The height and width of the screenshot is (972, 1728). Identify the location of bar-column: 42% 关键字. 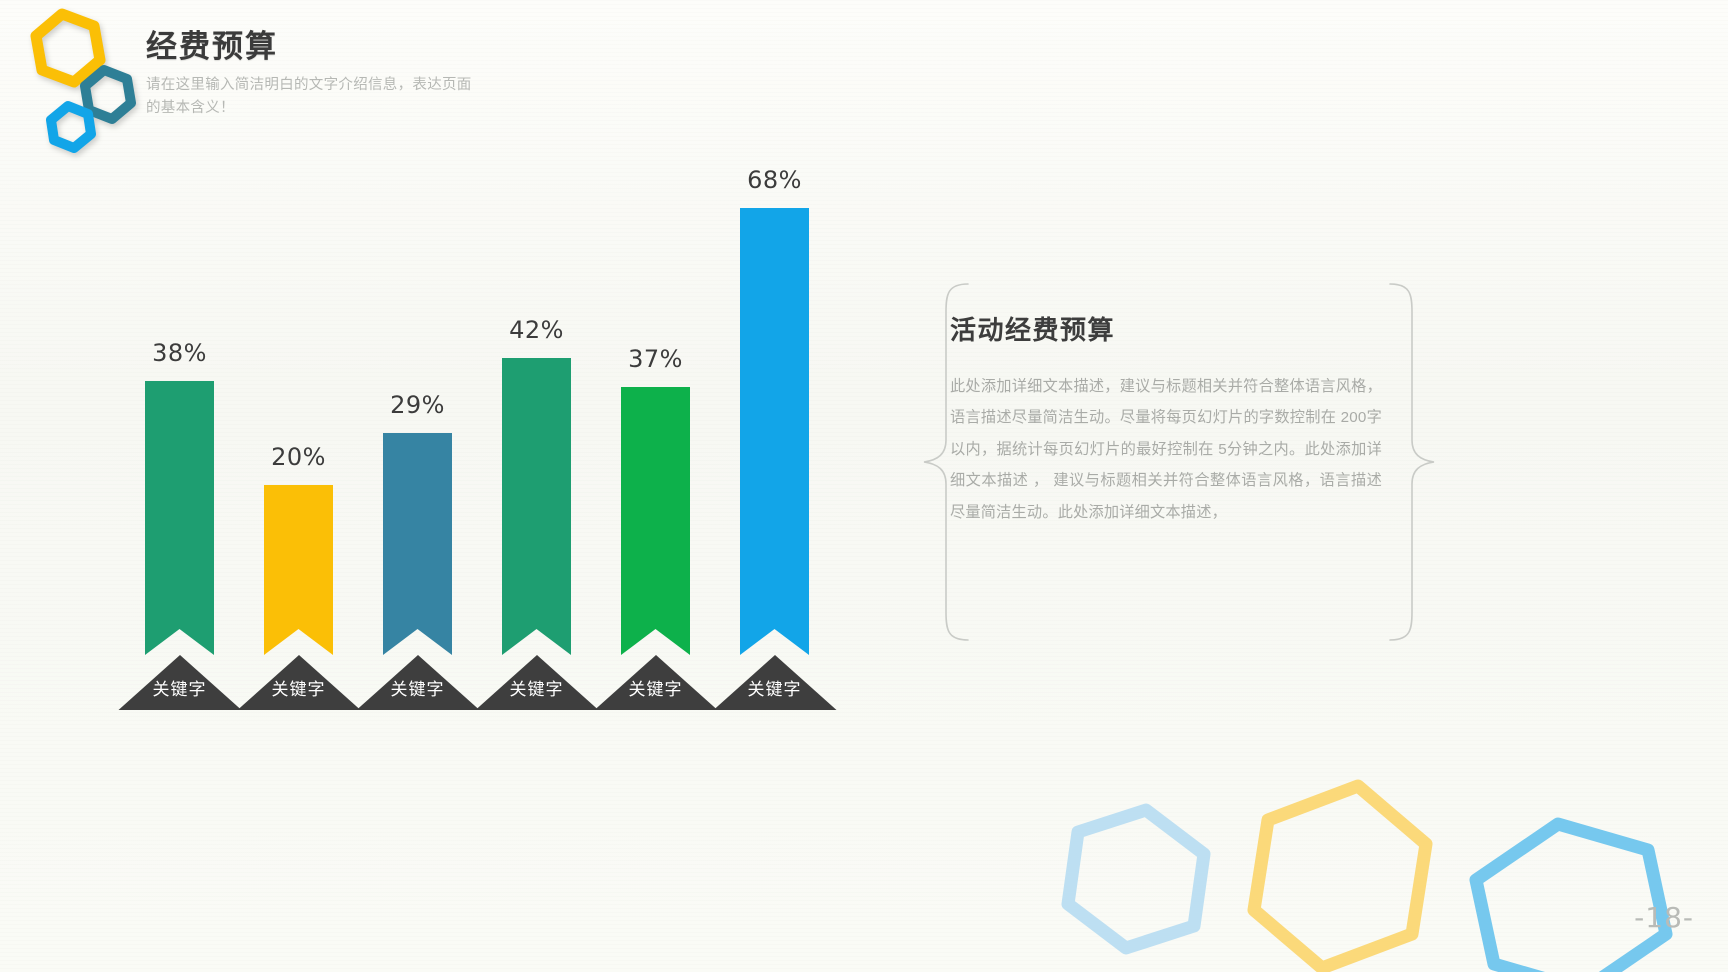
(536, 430).